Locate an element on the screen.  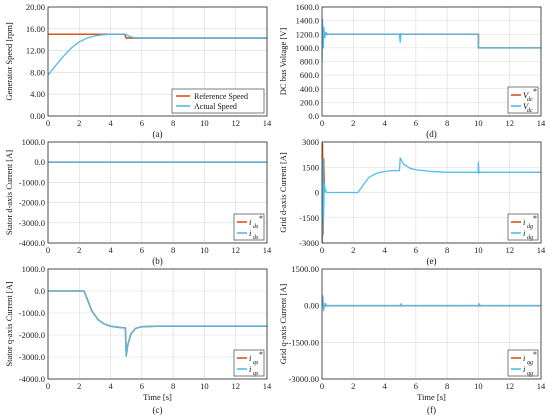
y-tick-label: 4.00 is located at coordinates (37, 94).